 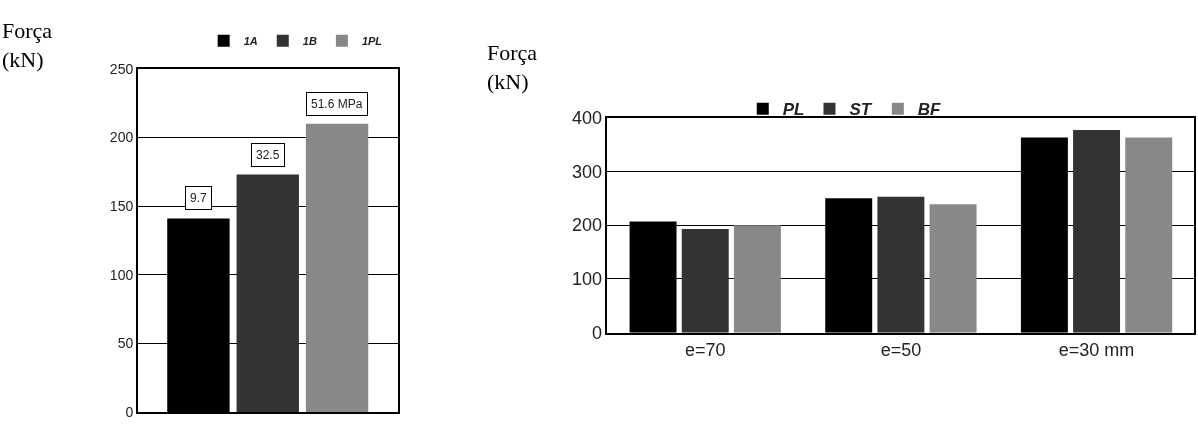 I want to click on y-tick-label: 250, so click(x=121, y=68).